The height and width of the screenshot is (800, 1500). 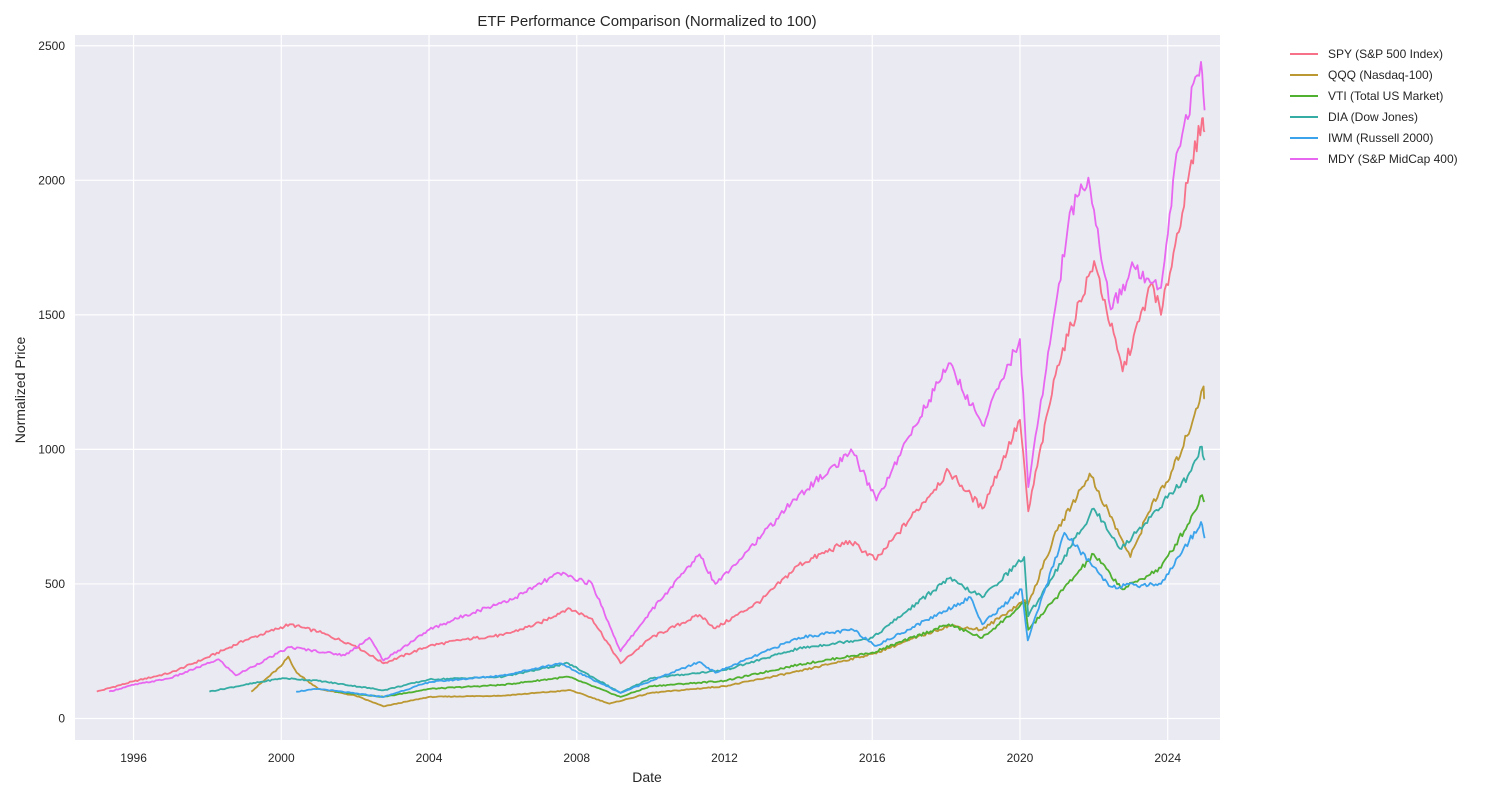 What do you see at coordinates (133, 758) in the screenshot?
I see `x-tick-label: 1996` at bounding box center [133, 758].